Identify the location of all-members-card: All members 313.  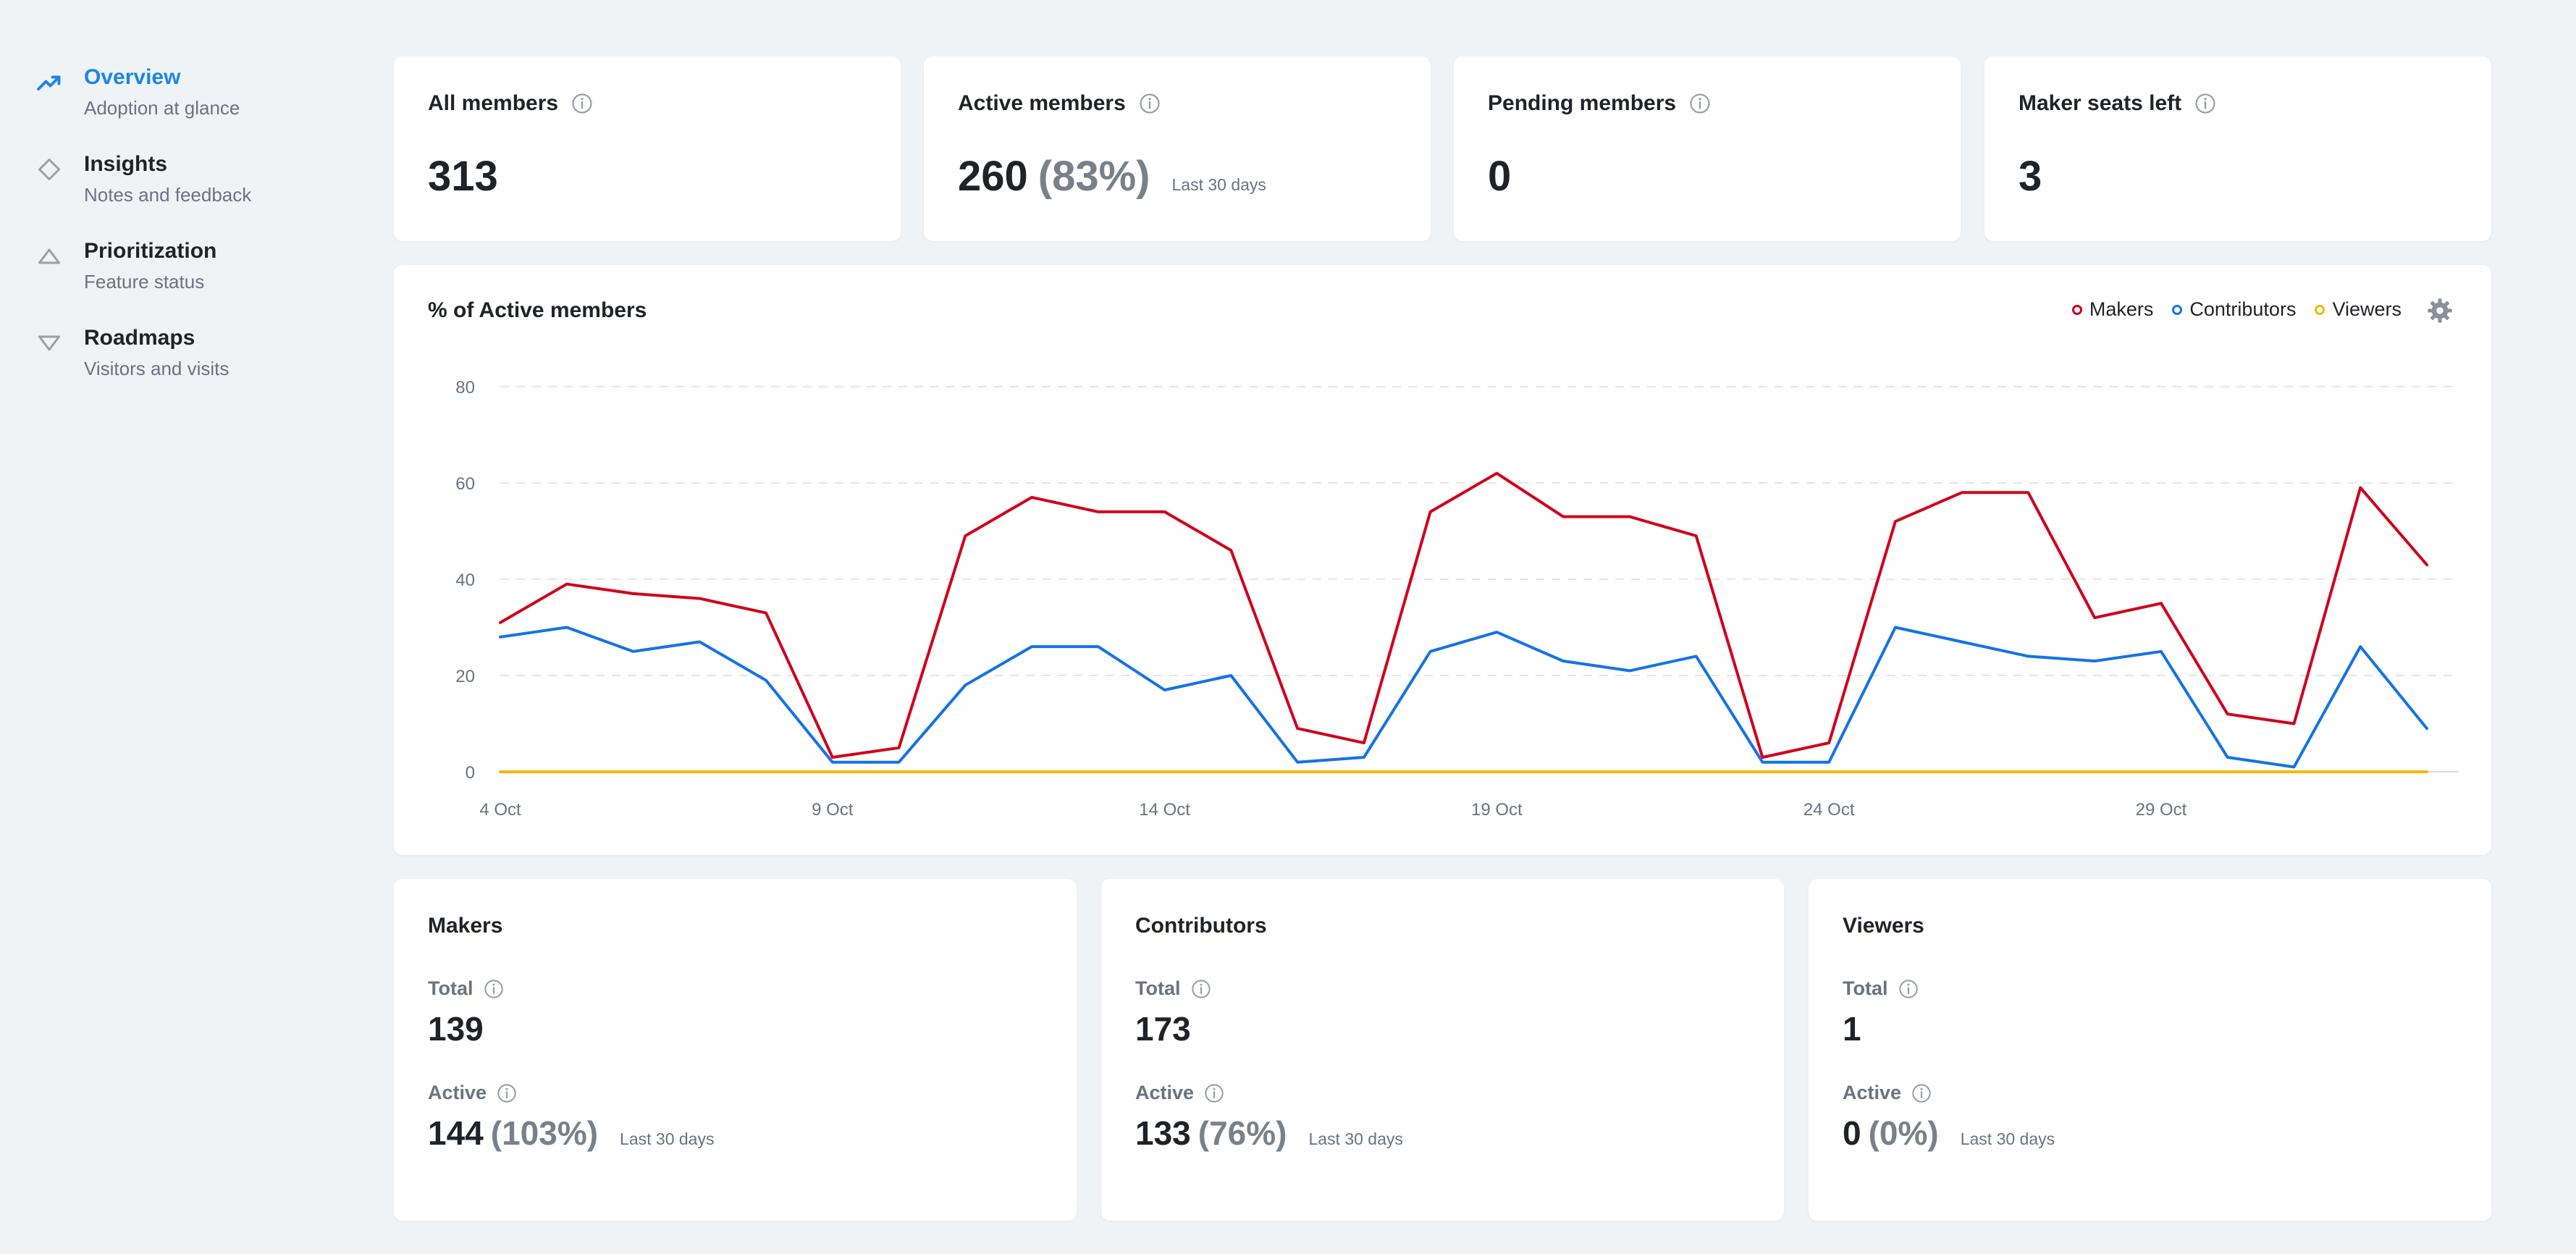
(647, 148).